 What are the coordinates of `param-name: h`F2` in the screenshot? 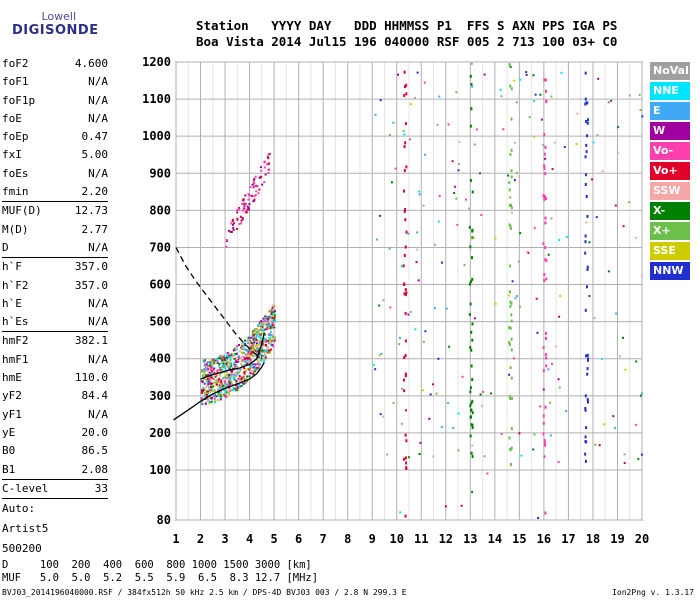 It's located at (15, 285).